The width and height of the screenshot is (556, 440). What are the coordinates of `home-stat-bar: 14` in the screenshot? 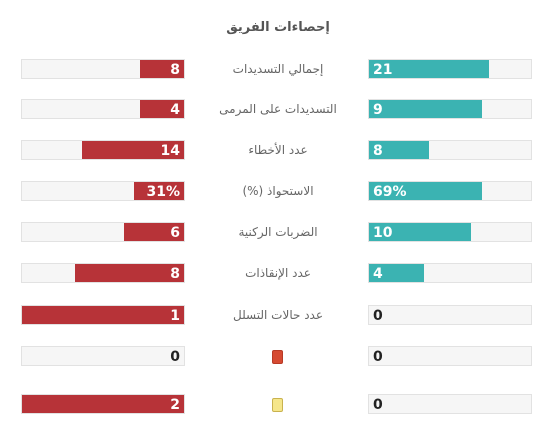 It's located at (103, 150).